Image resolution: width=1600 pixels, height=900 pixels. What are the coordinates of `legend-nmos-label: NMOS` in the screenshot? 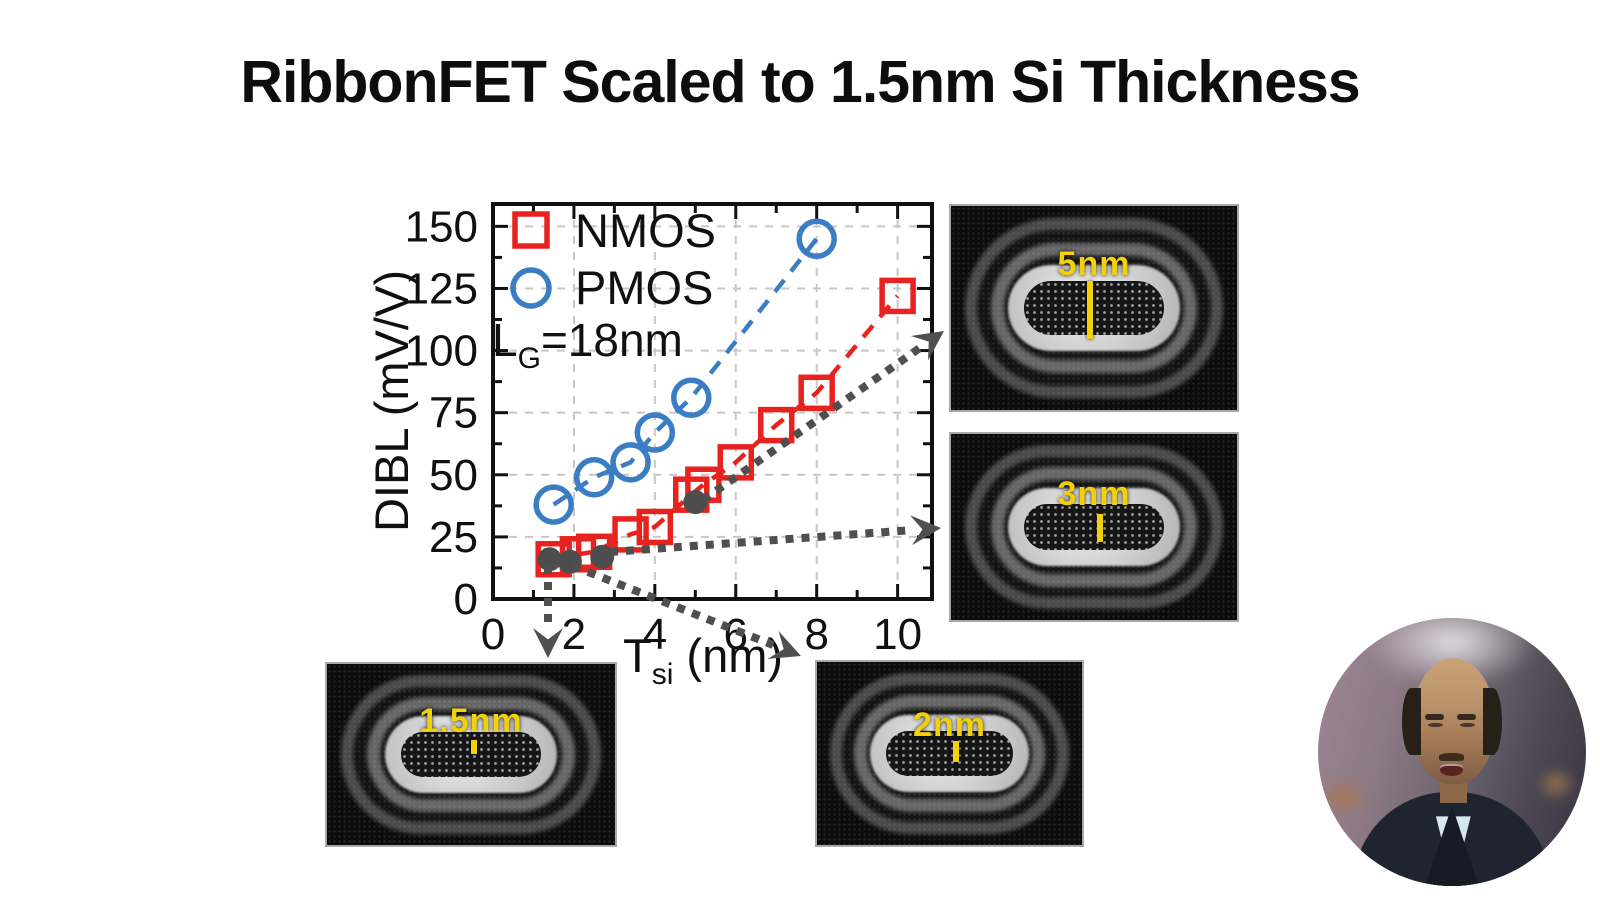 It's located at (645, 230).